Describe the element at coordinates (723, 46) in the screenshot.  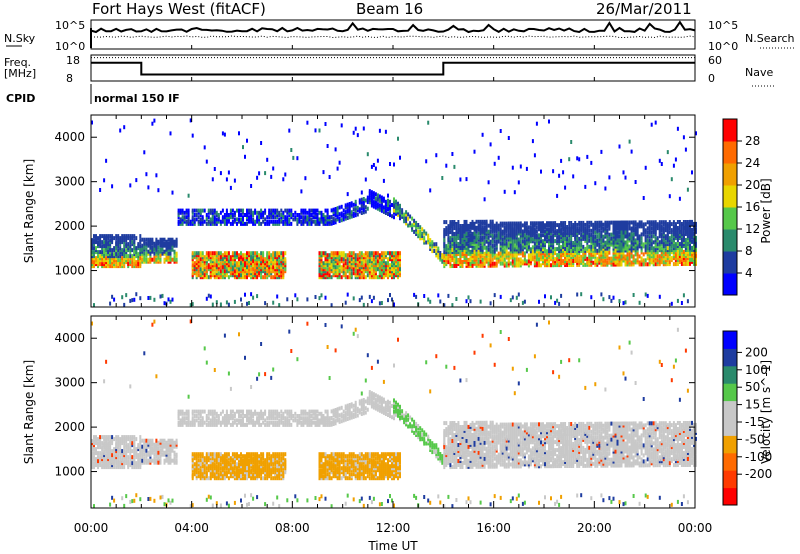
I see `nsearch-tick-bottom: 10^0` at that location.